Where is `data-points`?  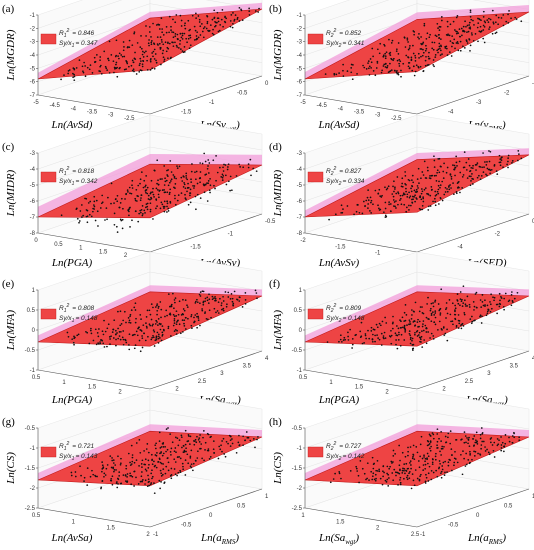
data-points is located at coordinates (422, 318).